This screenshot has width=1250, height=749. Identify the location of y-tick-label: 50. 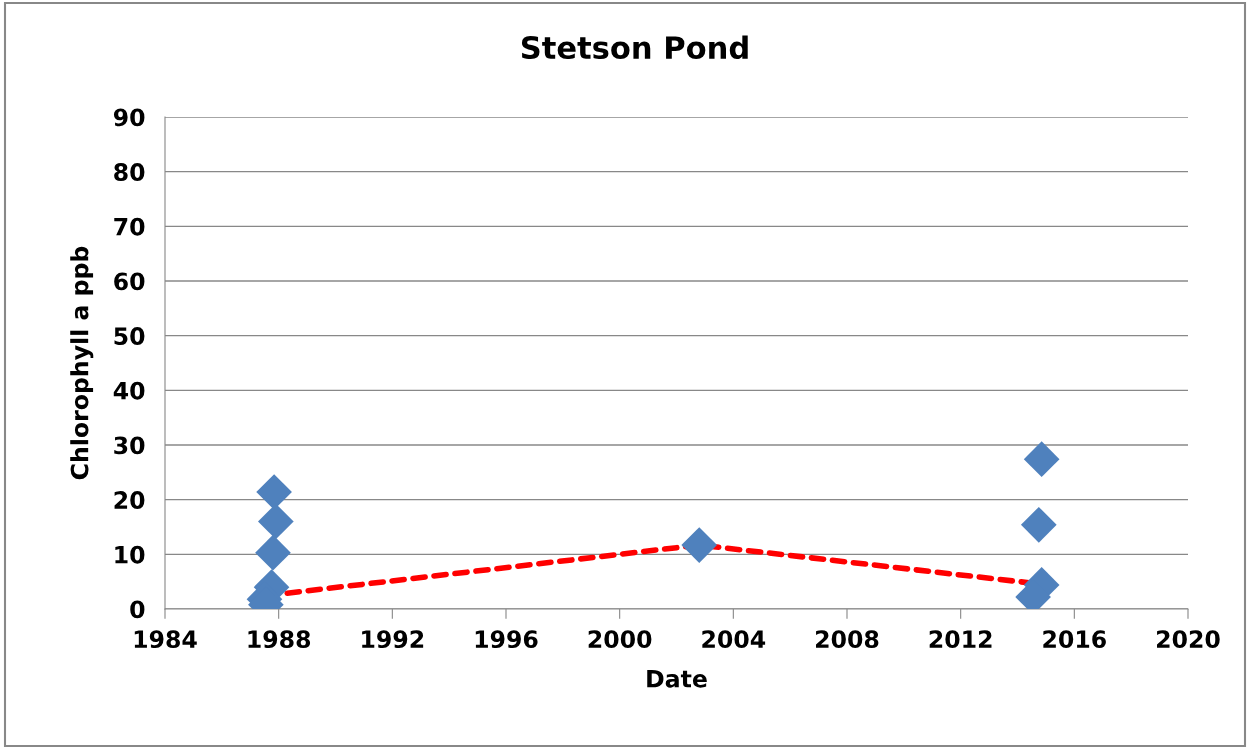
(129, 336).